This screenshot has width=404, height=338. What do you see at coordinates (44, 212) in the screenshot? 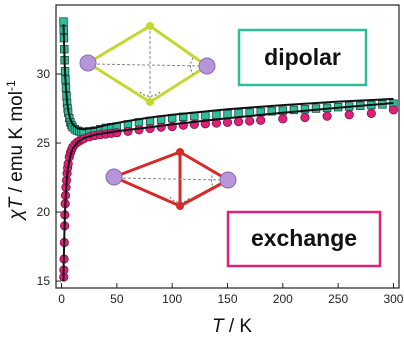
I see `y-tick-label: 20` at bounding box center [44, 212].